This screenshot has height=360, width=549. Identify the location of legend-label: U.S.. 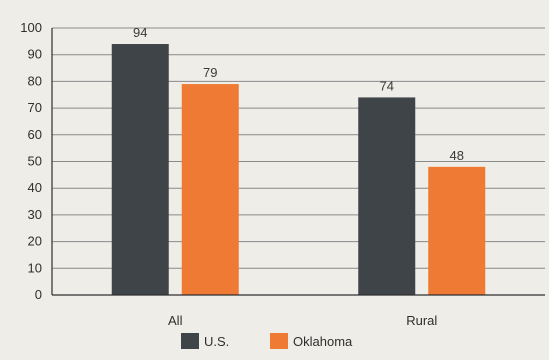
(216, 341).